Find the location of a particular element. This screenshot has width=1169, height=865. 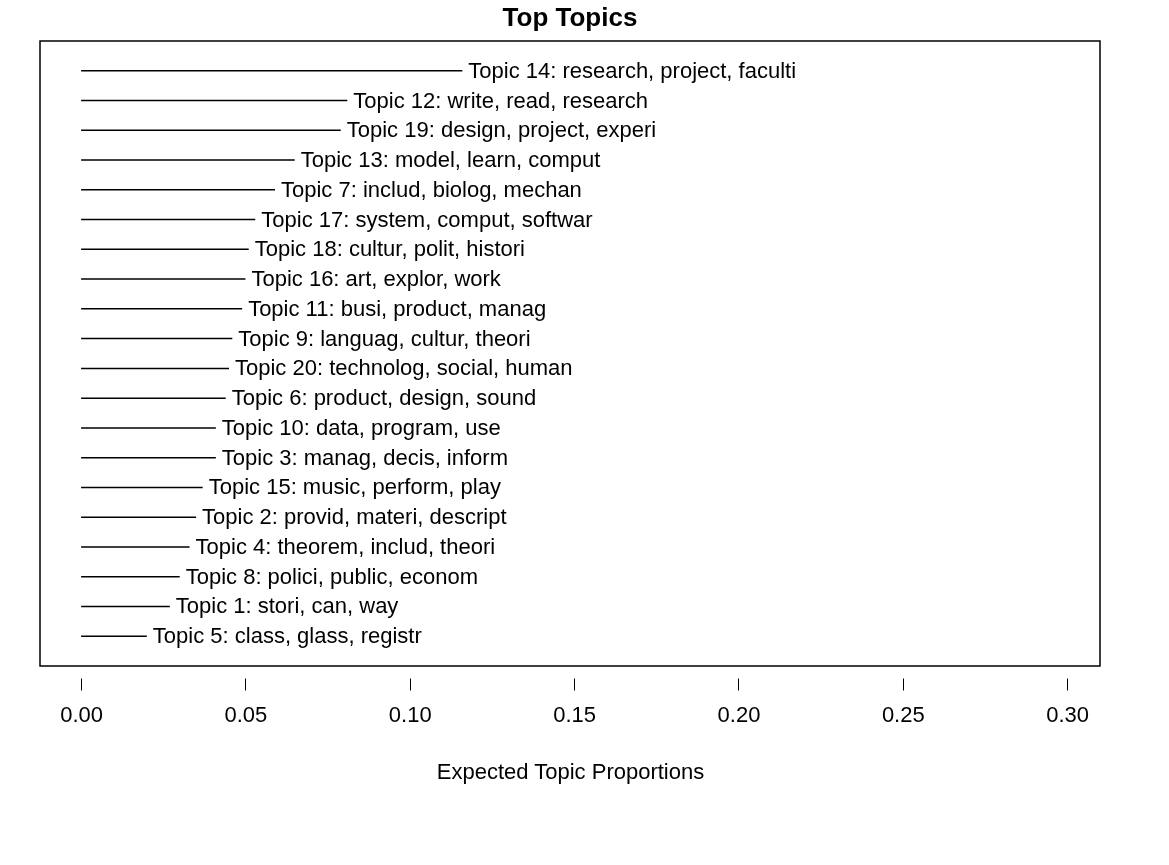

y-tick-label: Topic 19: design, project, experi is located at coordinates (501, 130).